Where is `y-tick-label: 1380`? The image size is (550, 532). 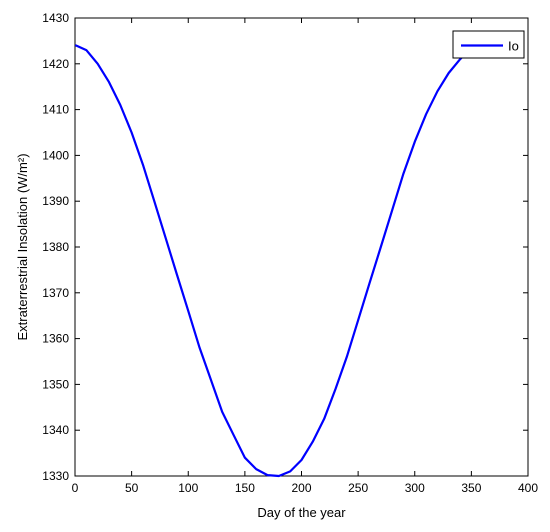
y-tick-label: 1380 is located at coordinates (55, 247).